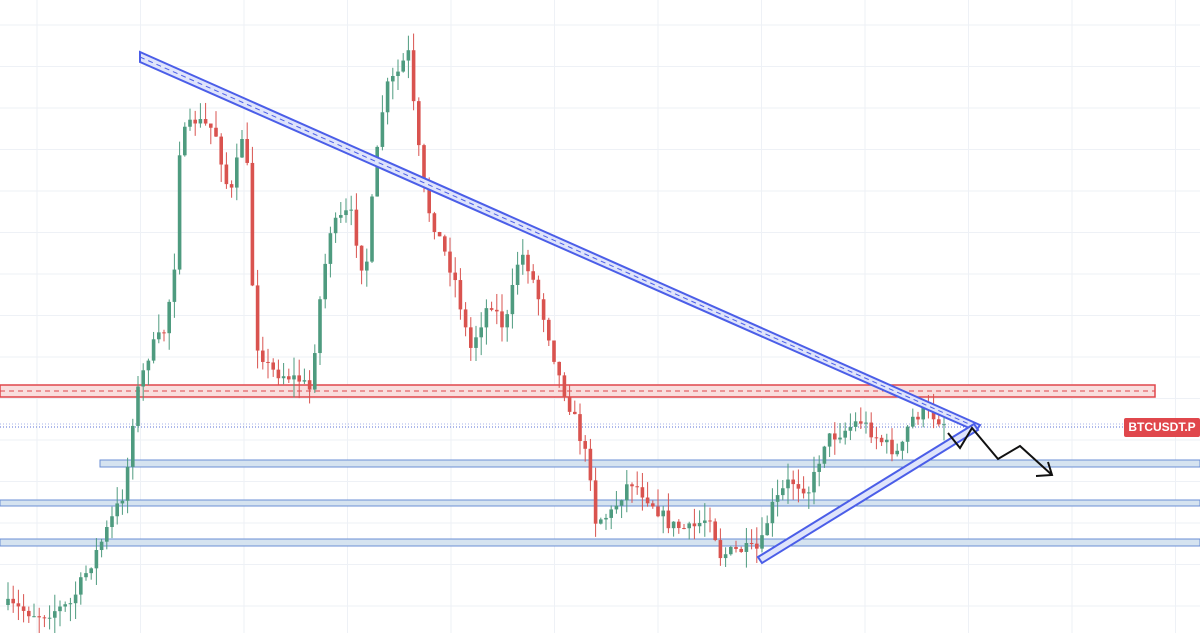  I want to click on symbol-label: BTCUSDT.P, so click(1161, 427).